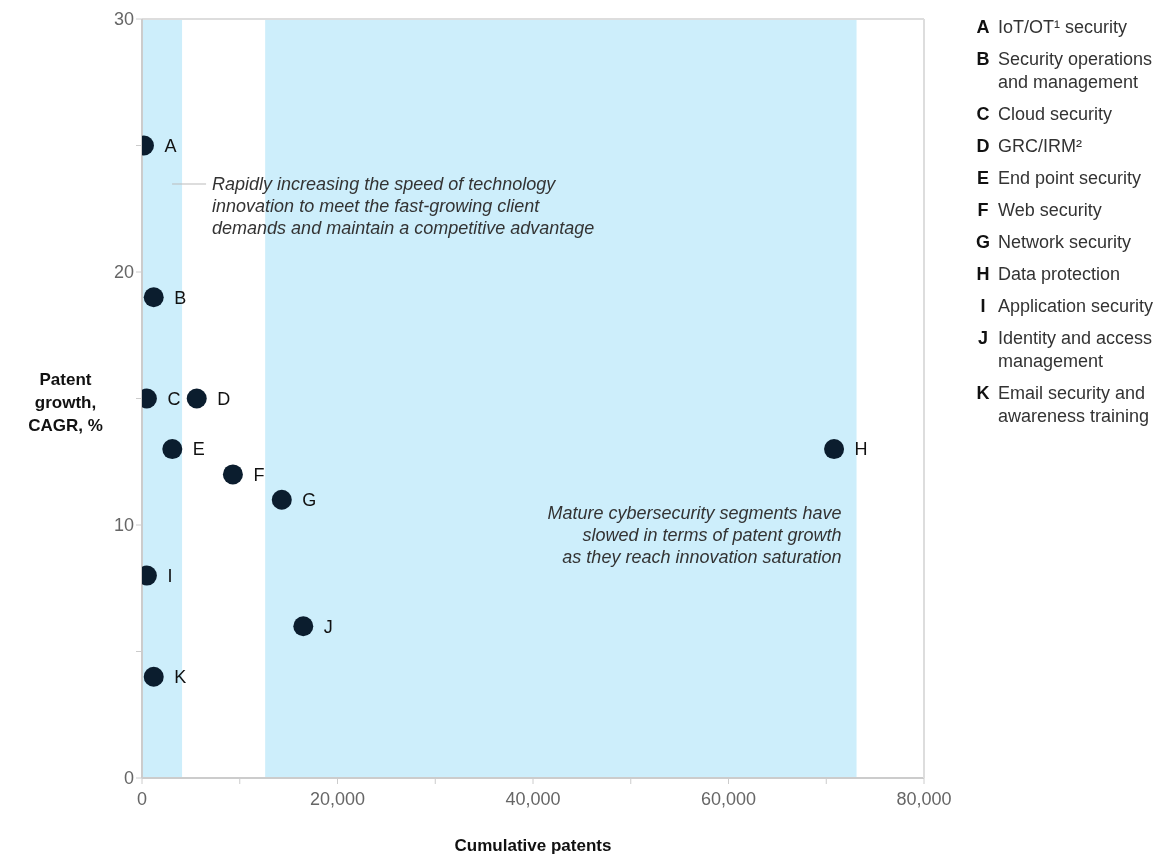  What do you see at coordinates (309, 500) in the screenshot?
I see `series-label: G` at bounding box center [309, 500].